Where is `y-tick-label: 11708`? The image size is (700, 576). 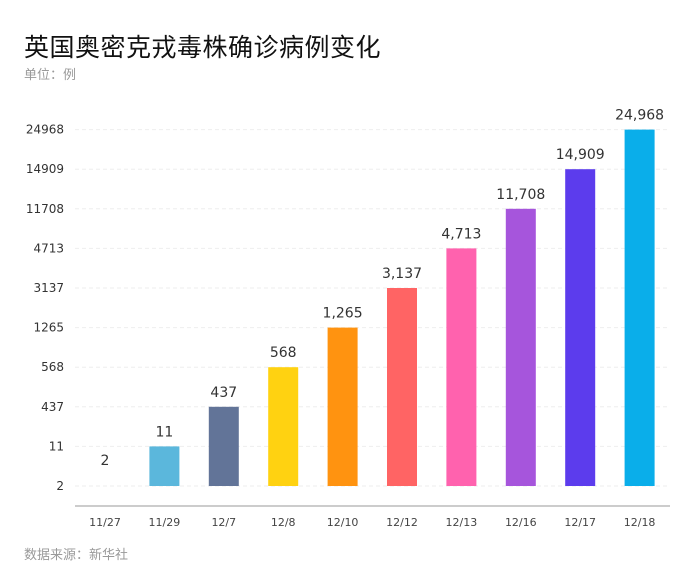 y-tick-label: 11708 is located at coordinates (45, 209).